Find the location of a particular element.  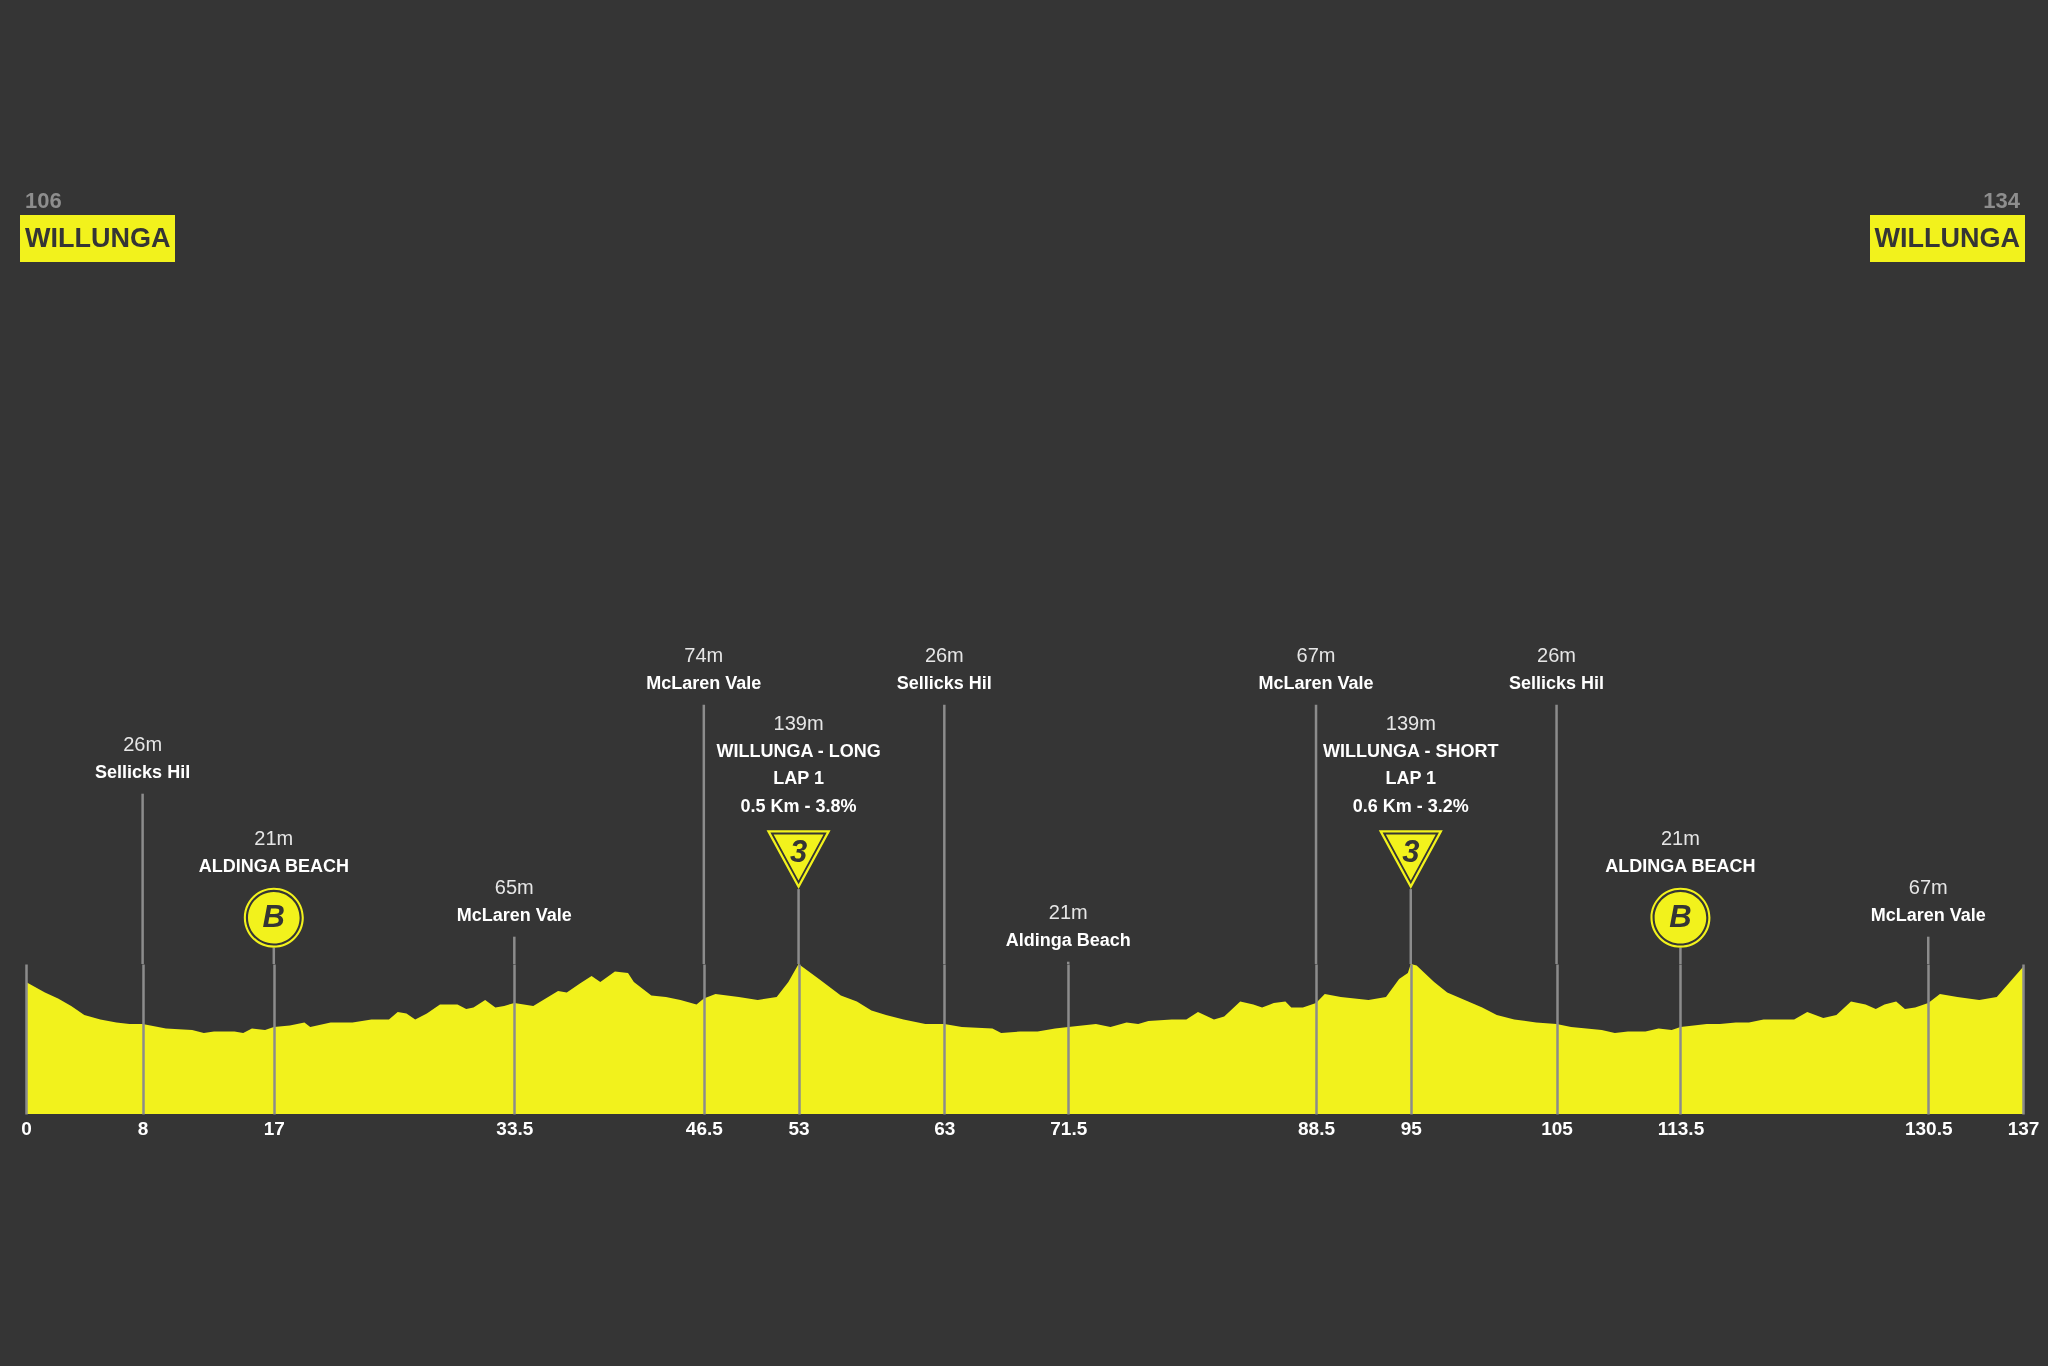

text: 134 is located at coordinates (2002, 200).